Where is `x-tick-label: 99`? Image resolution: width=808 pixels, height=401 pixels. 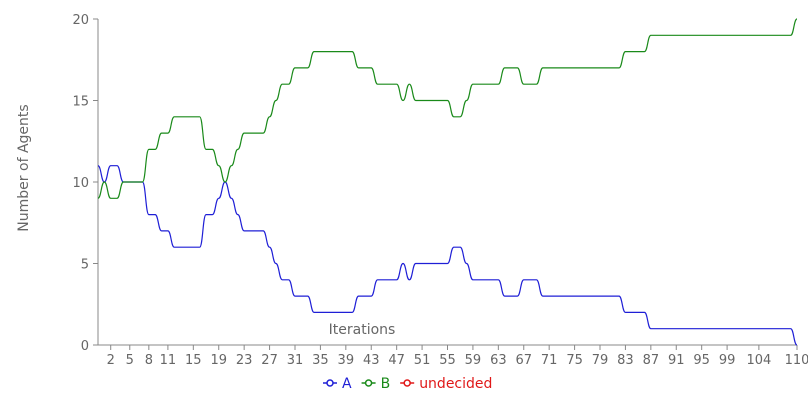 x-tick-label: 99 is located at coordinates (727, 360).